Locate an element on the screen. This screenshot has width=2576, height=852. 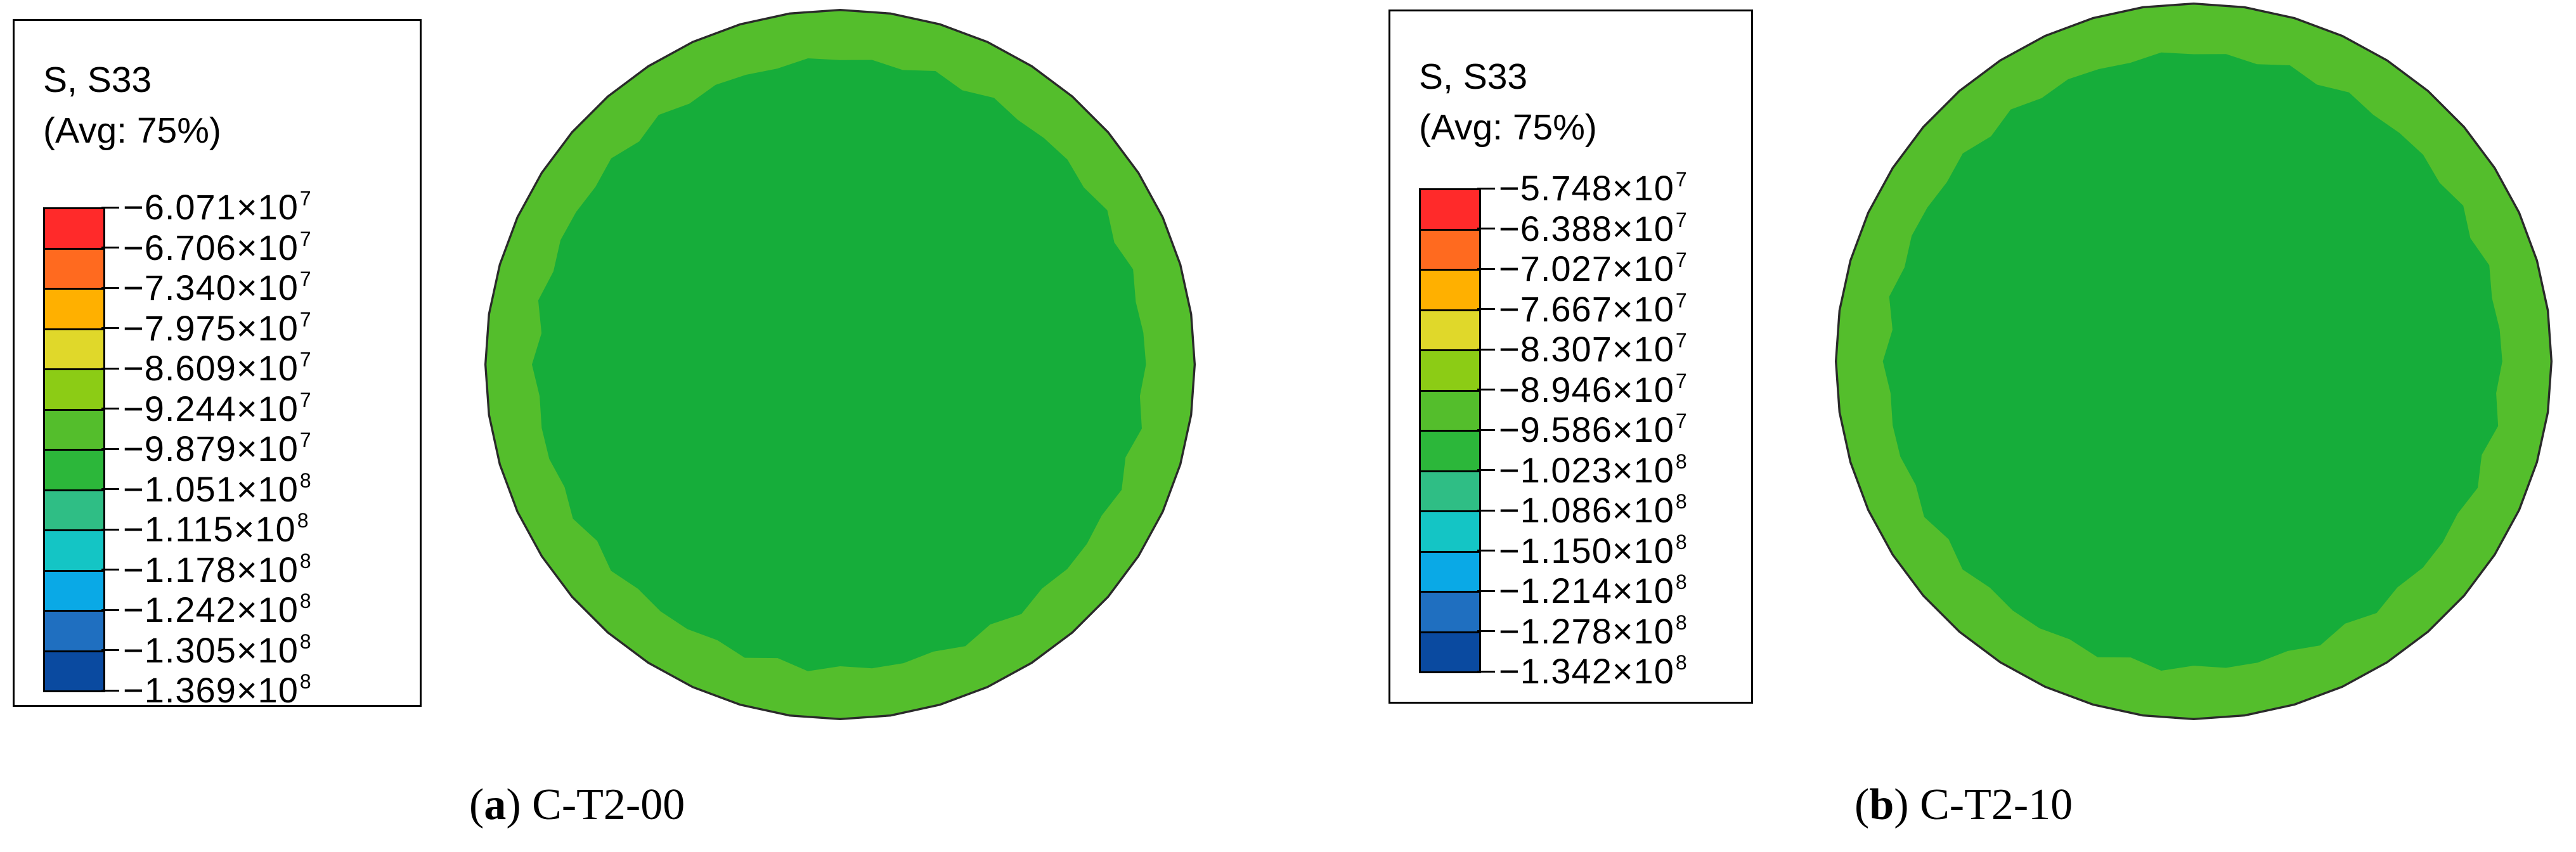
tick-label: −6.071×107 is located at coordinates (217, 207).